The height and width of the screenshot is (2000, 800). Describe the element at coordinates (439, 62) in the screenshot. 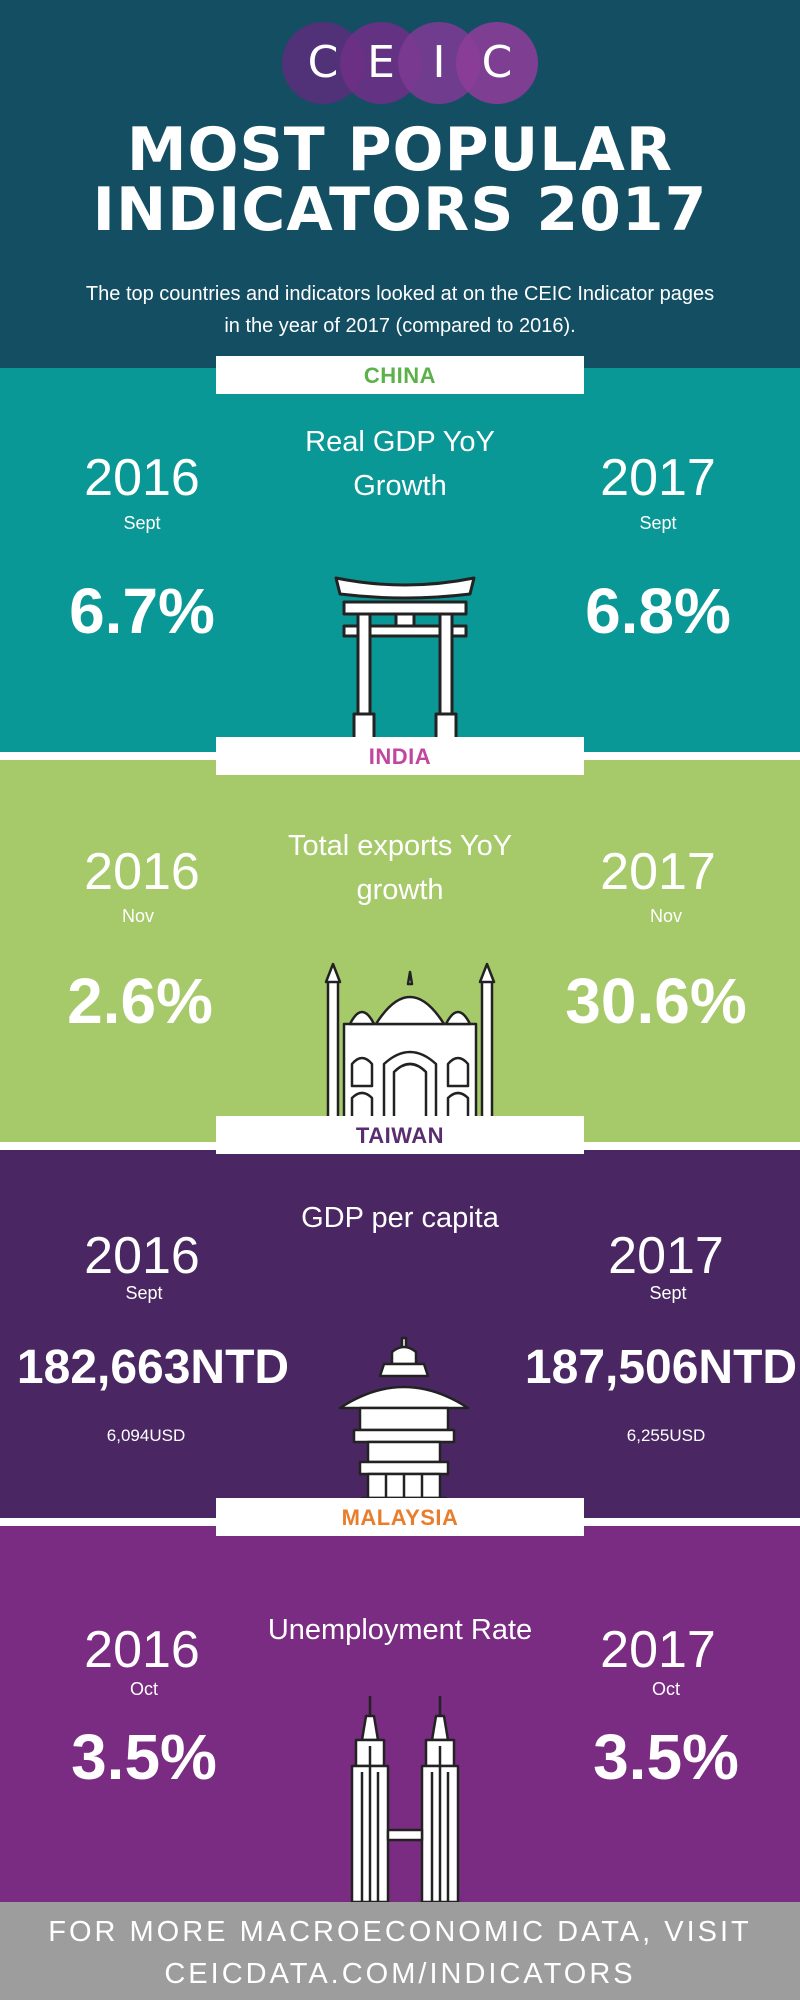

I see `logo-letter: I` at that location.